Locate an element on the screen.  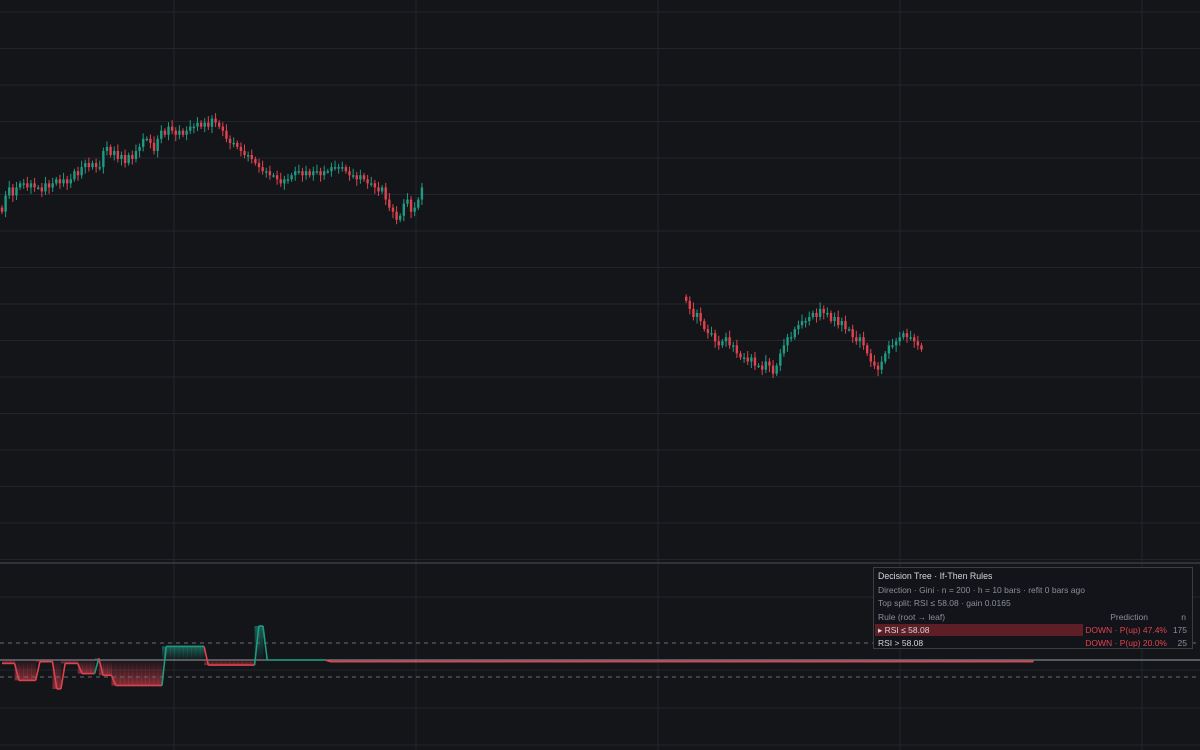
rule-row-active: ▸ RSI ≤ 58.08 DOWN · P(up) 47.4% 175 is located at coordinates (1033, 630).